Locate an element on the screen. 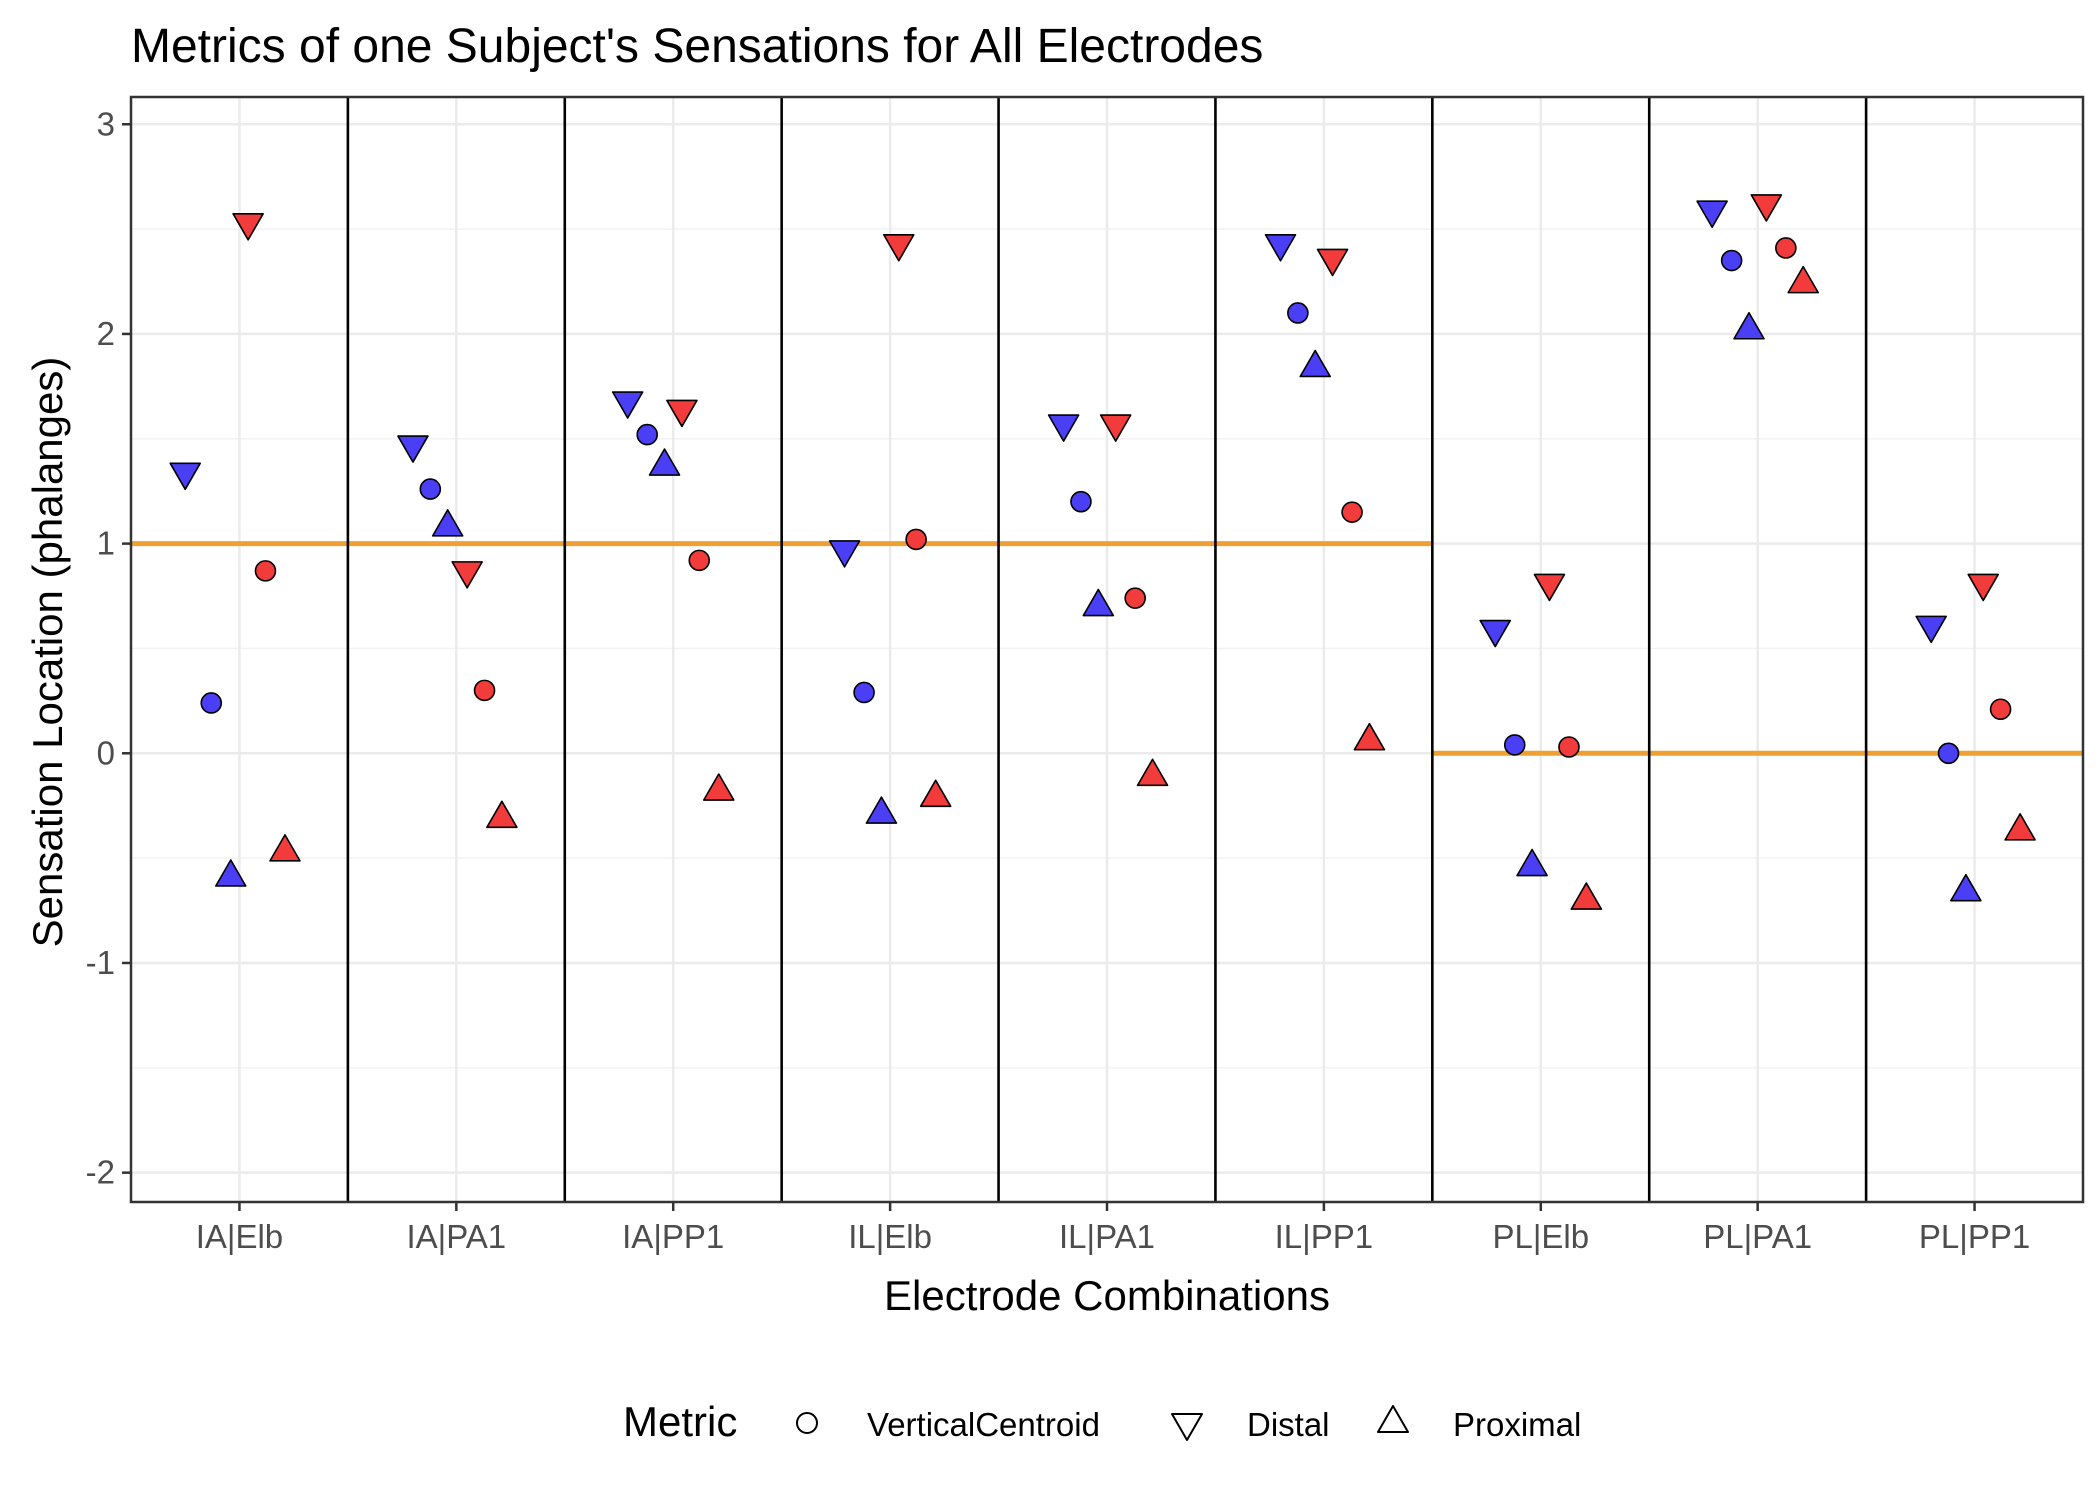 This screenshot has height=1499, width=2100. y-tick-label: 1 is located at coordinates (106, 543).